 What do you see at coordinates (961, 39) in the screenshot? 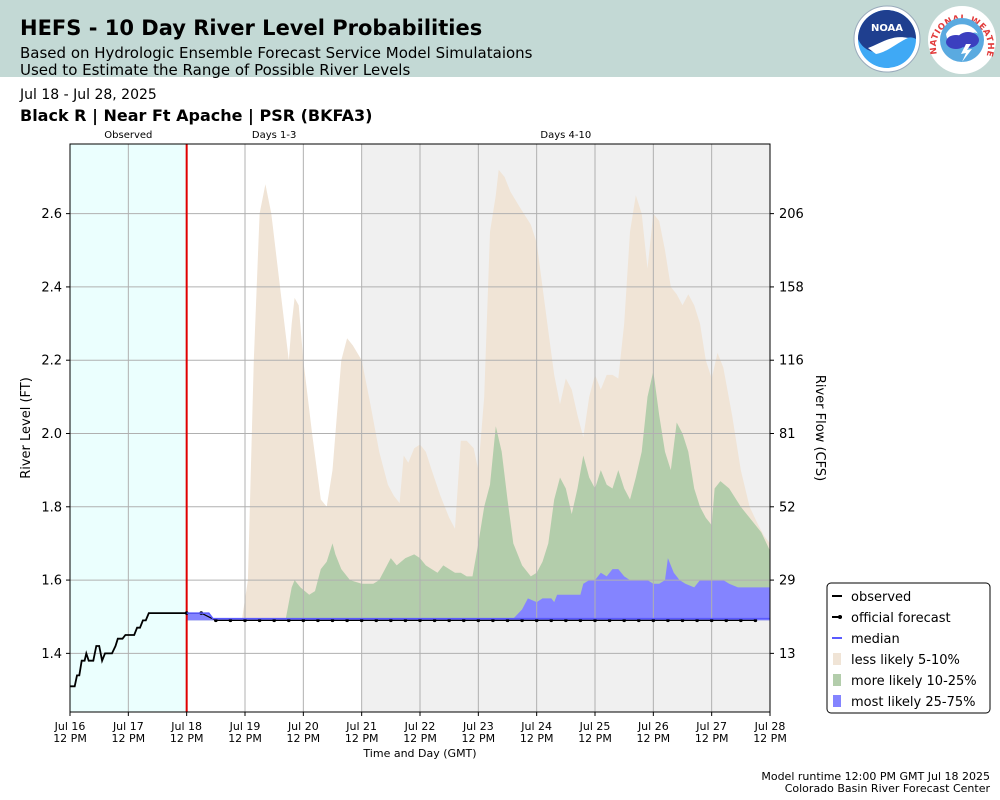
I see `nws-logo-icon: NATIONAL WEATHER SERVICE` at bounding box center [961, 39].